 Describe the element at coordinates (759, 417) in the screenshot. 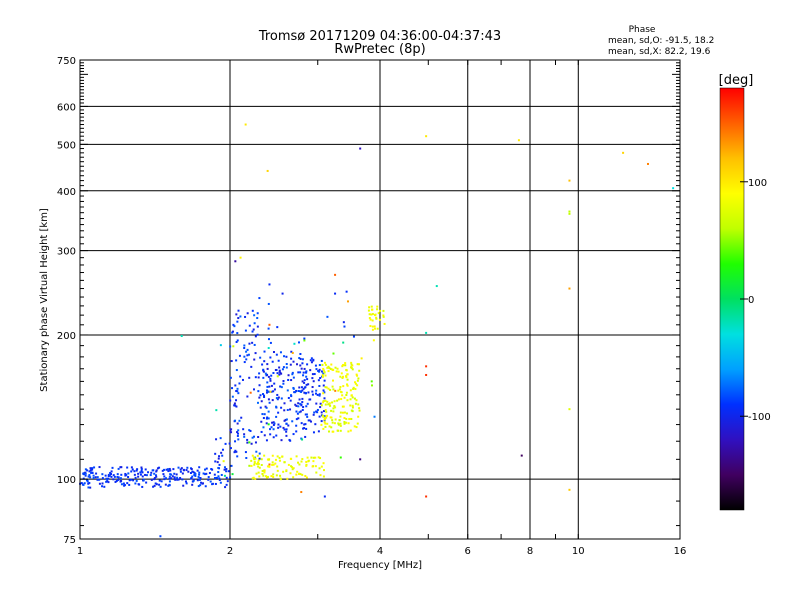

I see `colorbar-tick-label: -100` at that location.